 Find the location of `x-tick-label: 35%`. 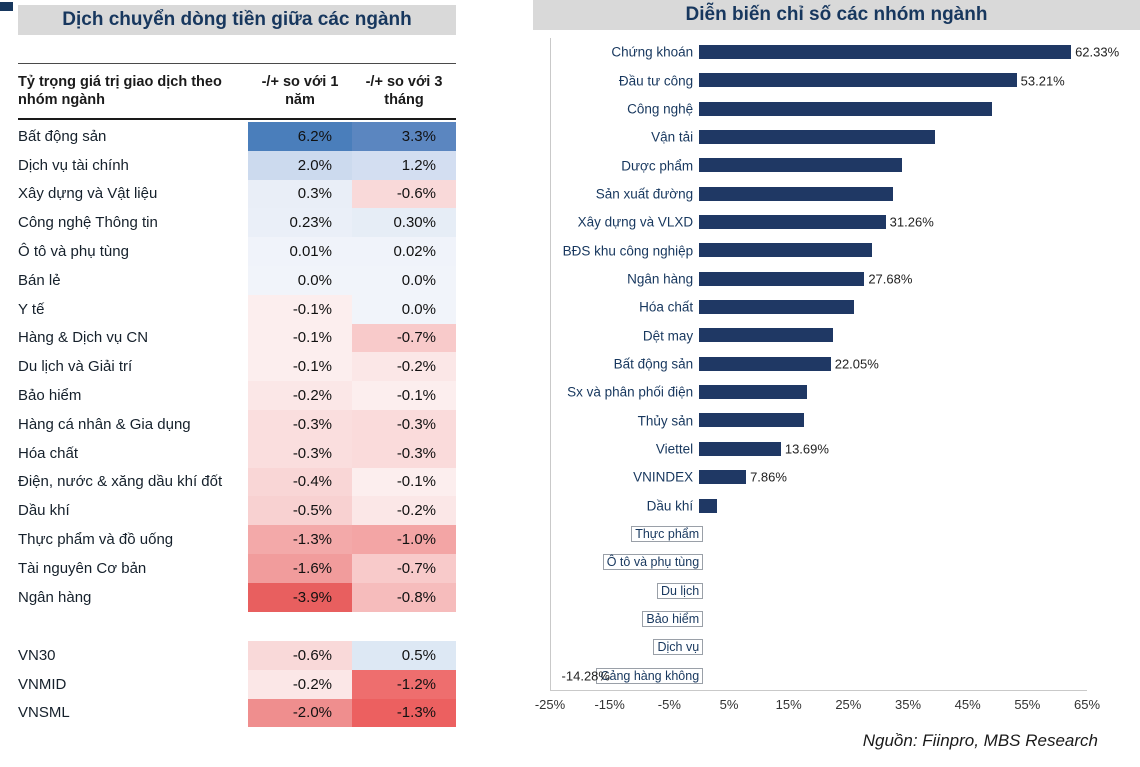

x-tick-label: 35% is located at coordinates (908, 704).